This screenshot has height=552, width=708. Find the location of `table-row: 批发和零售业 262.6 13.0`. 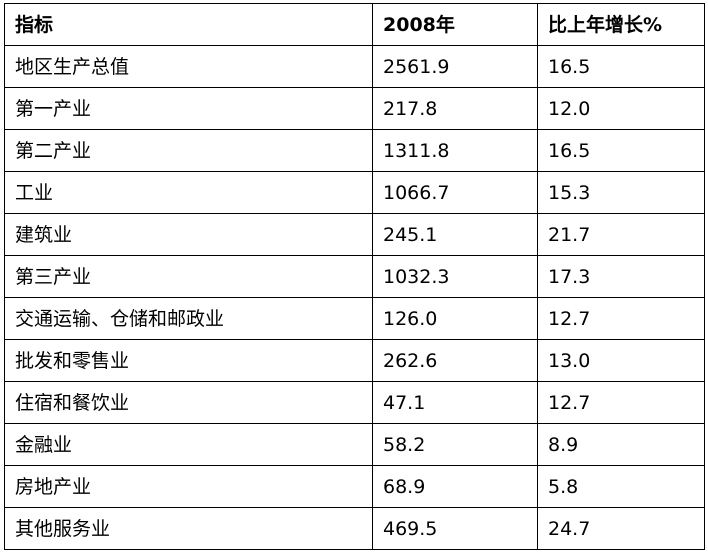

table-row: 批发和零售业 262.6 13.0 is located at coordinates (354, 360).